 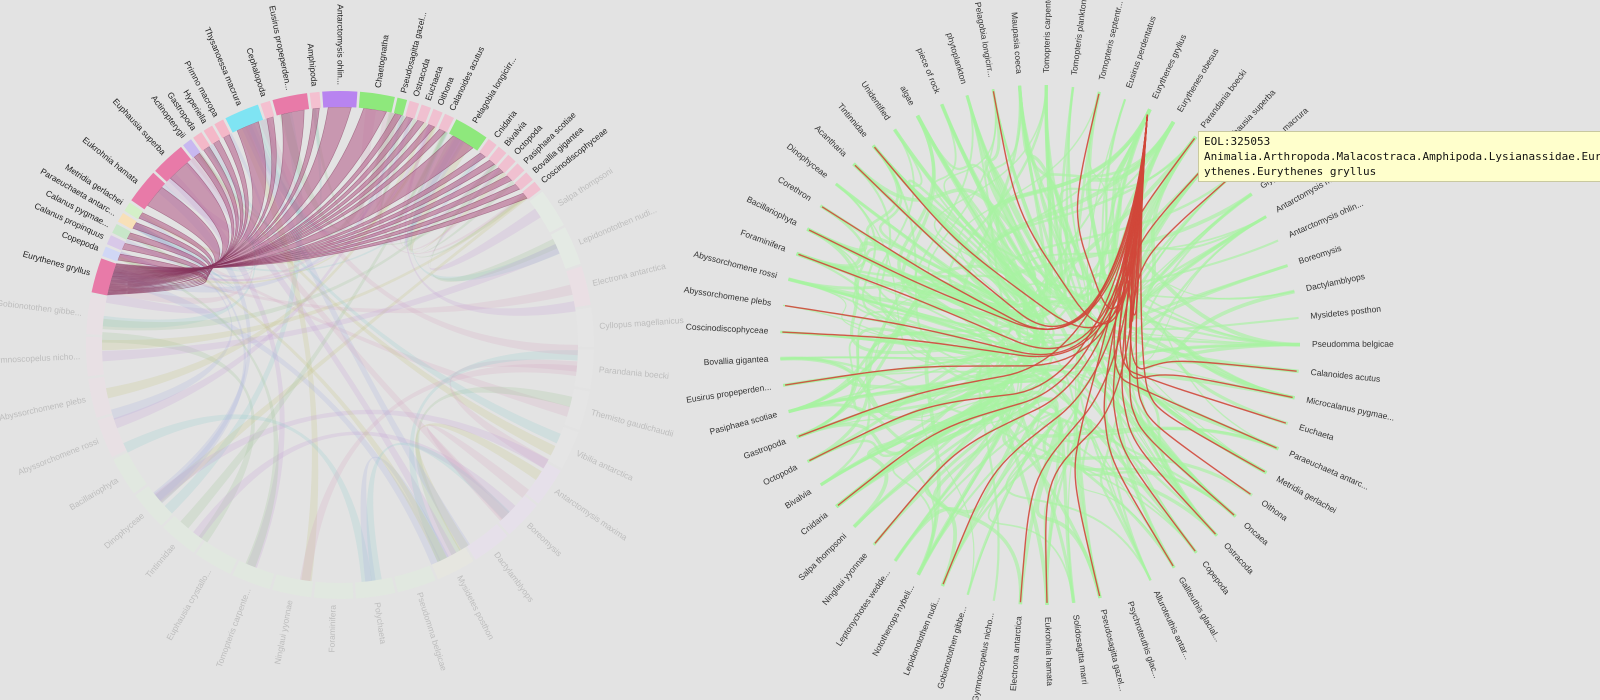 I want to click on chord-arc-pelagobia-longicirr, so click(x=468, y=135).